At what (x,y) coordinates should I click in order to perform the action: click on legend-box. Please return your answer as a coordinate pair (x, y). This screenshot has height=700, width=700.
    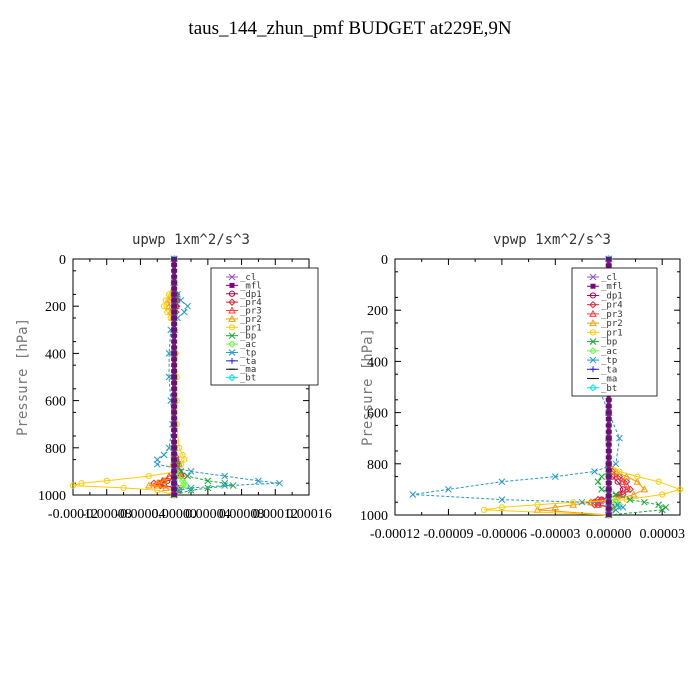
    Looking at the image, I should click on (614, 332).